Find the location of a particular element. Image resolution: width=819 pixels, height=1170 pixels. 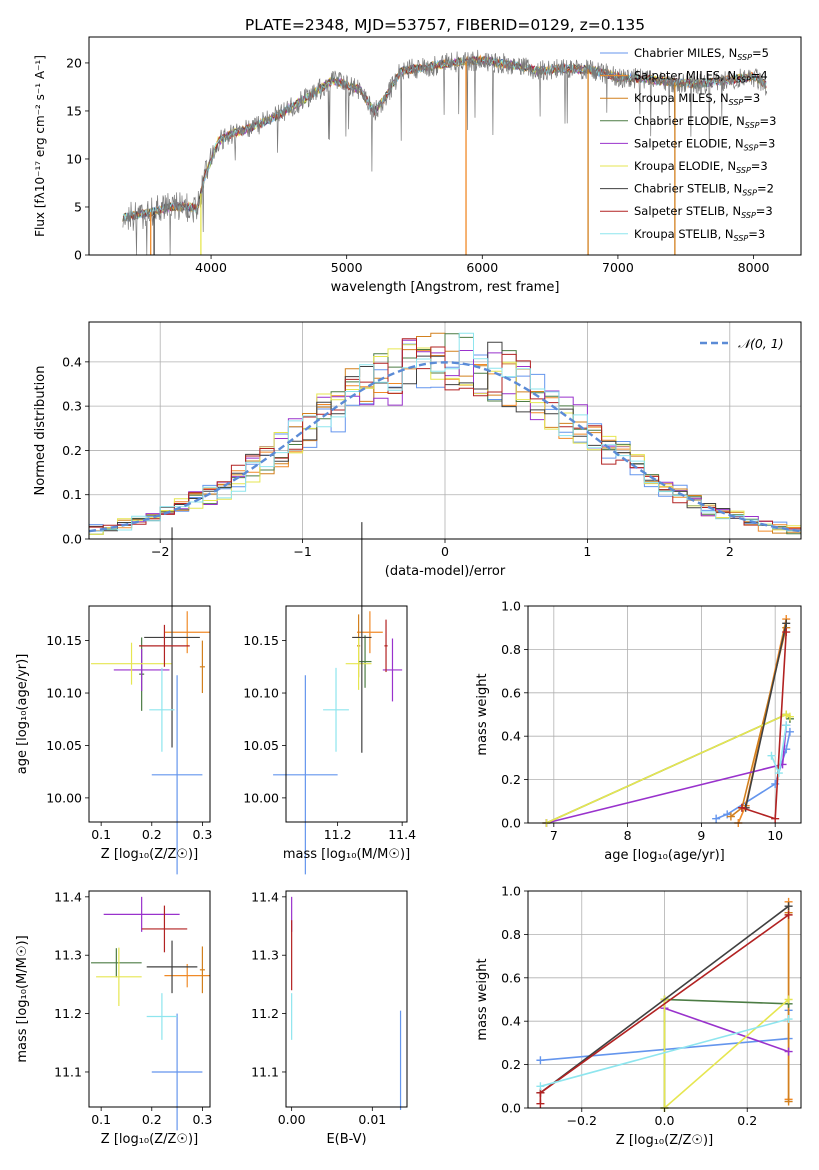

legend-label: Kroupa MILES, NSSP=3 is located at coordinates (697, 99).